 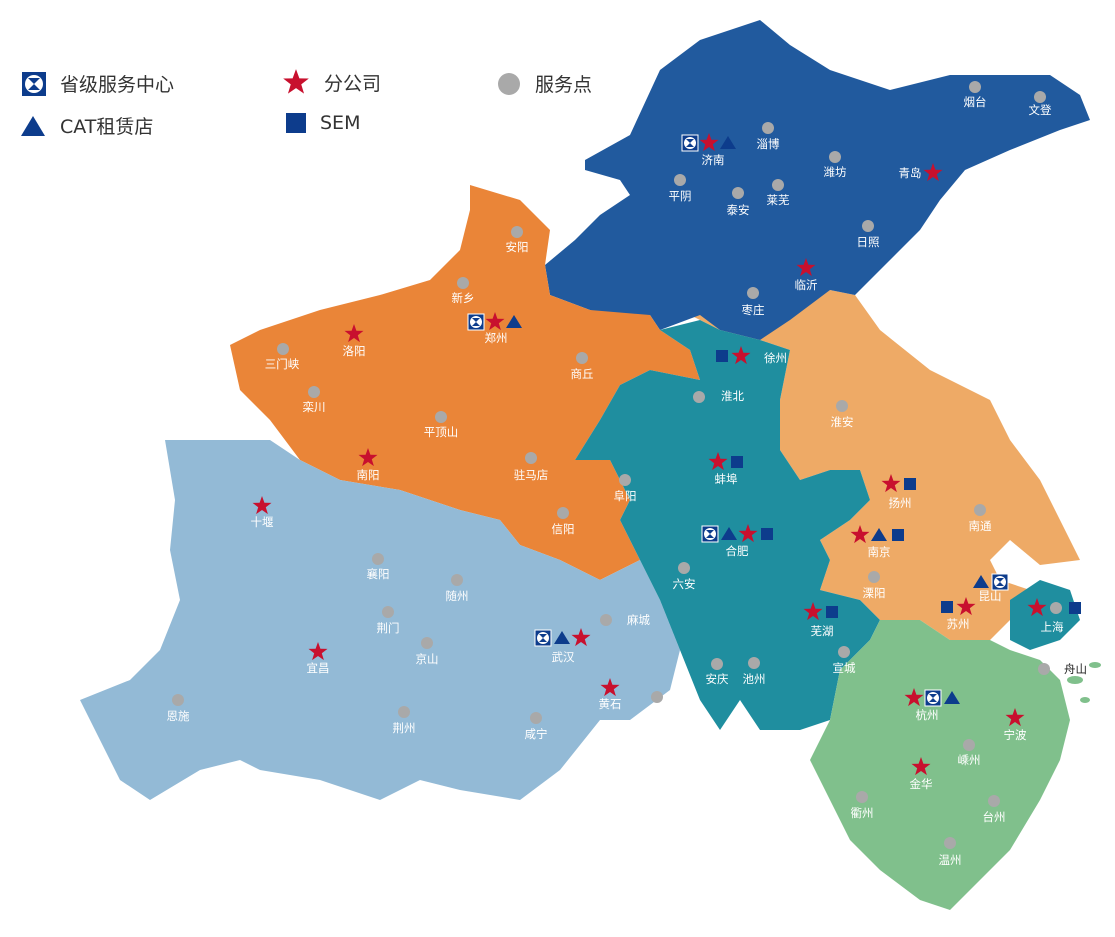 What do you see at coordinates (751, 355) in the screenshot?
I see `city-徐州: 徐州` at bounding box center [751, 355].